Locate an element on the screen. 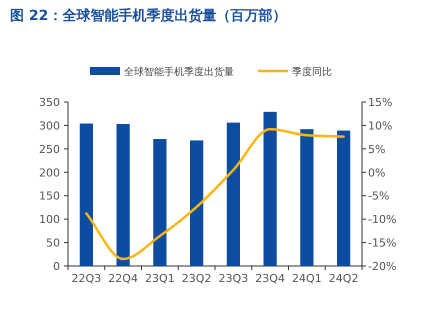  y2-tick-label: -10% is located at coordinates (382, 219).